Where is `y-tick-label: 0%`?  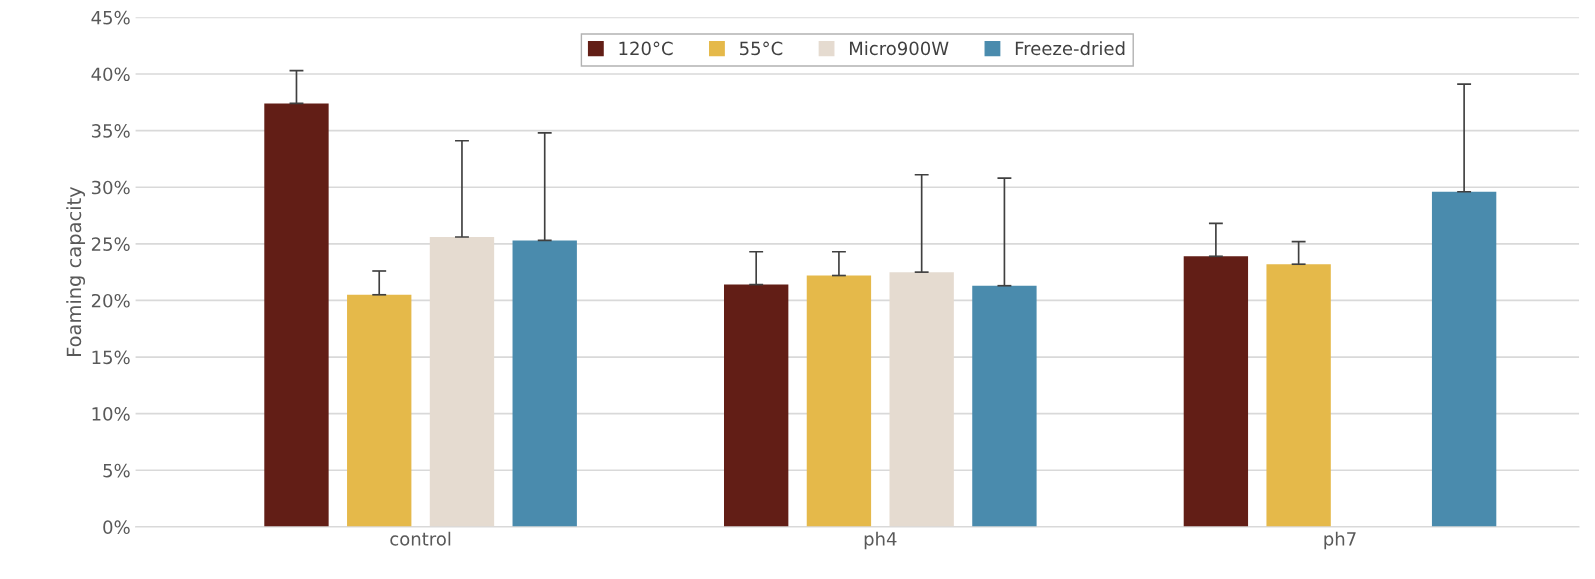
y-tick-label: 0% is located at coordinates (116, 527).